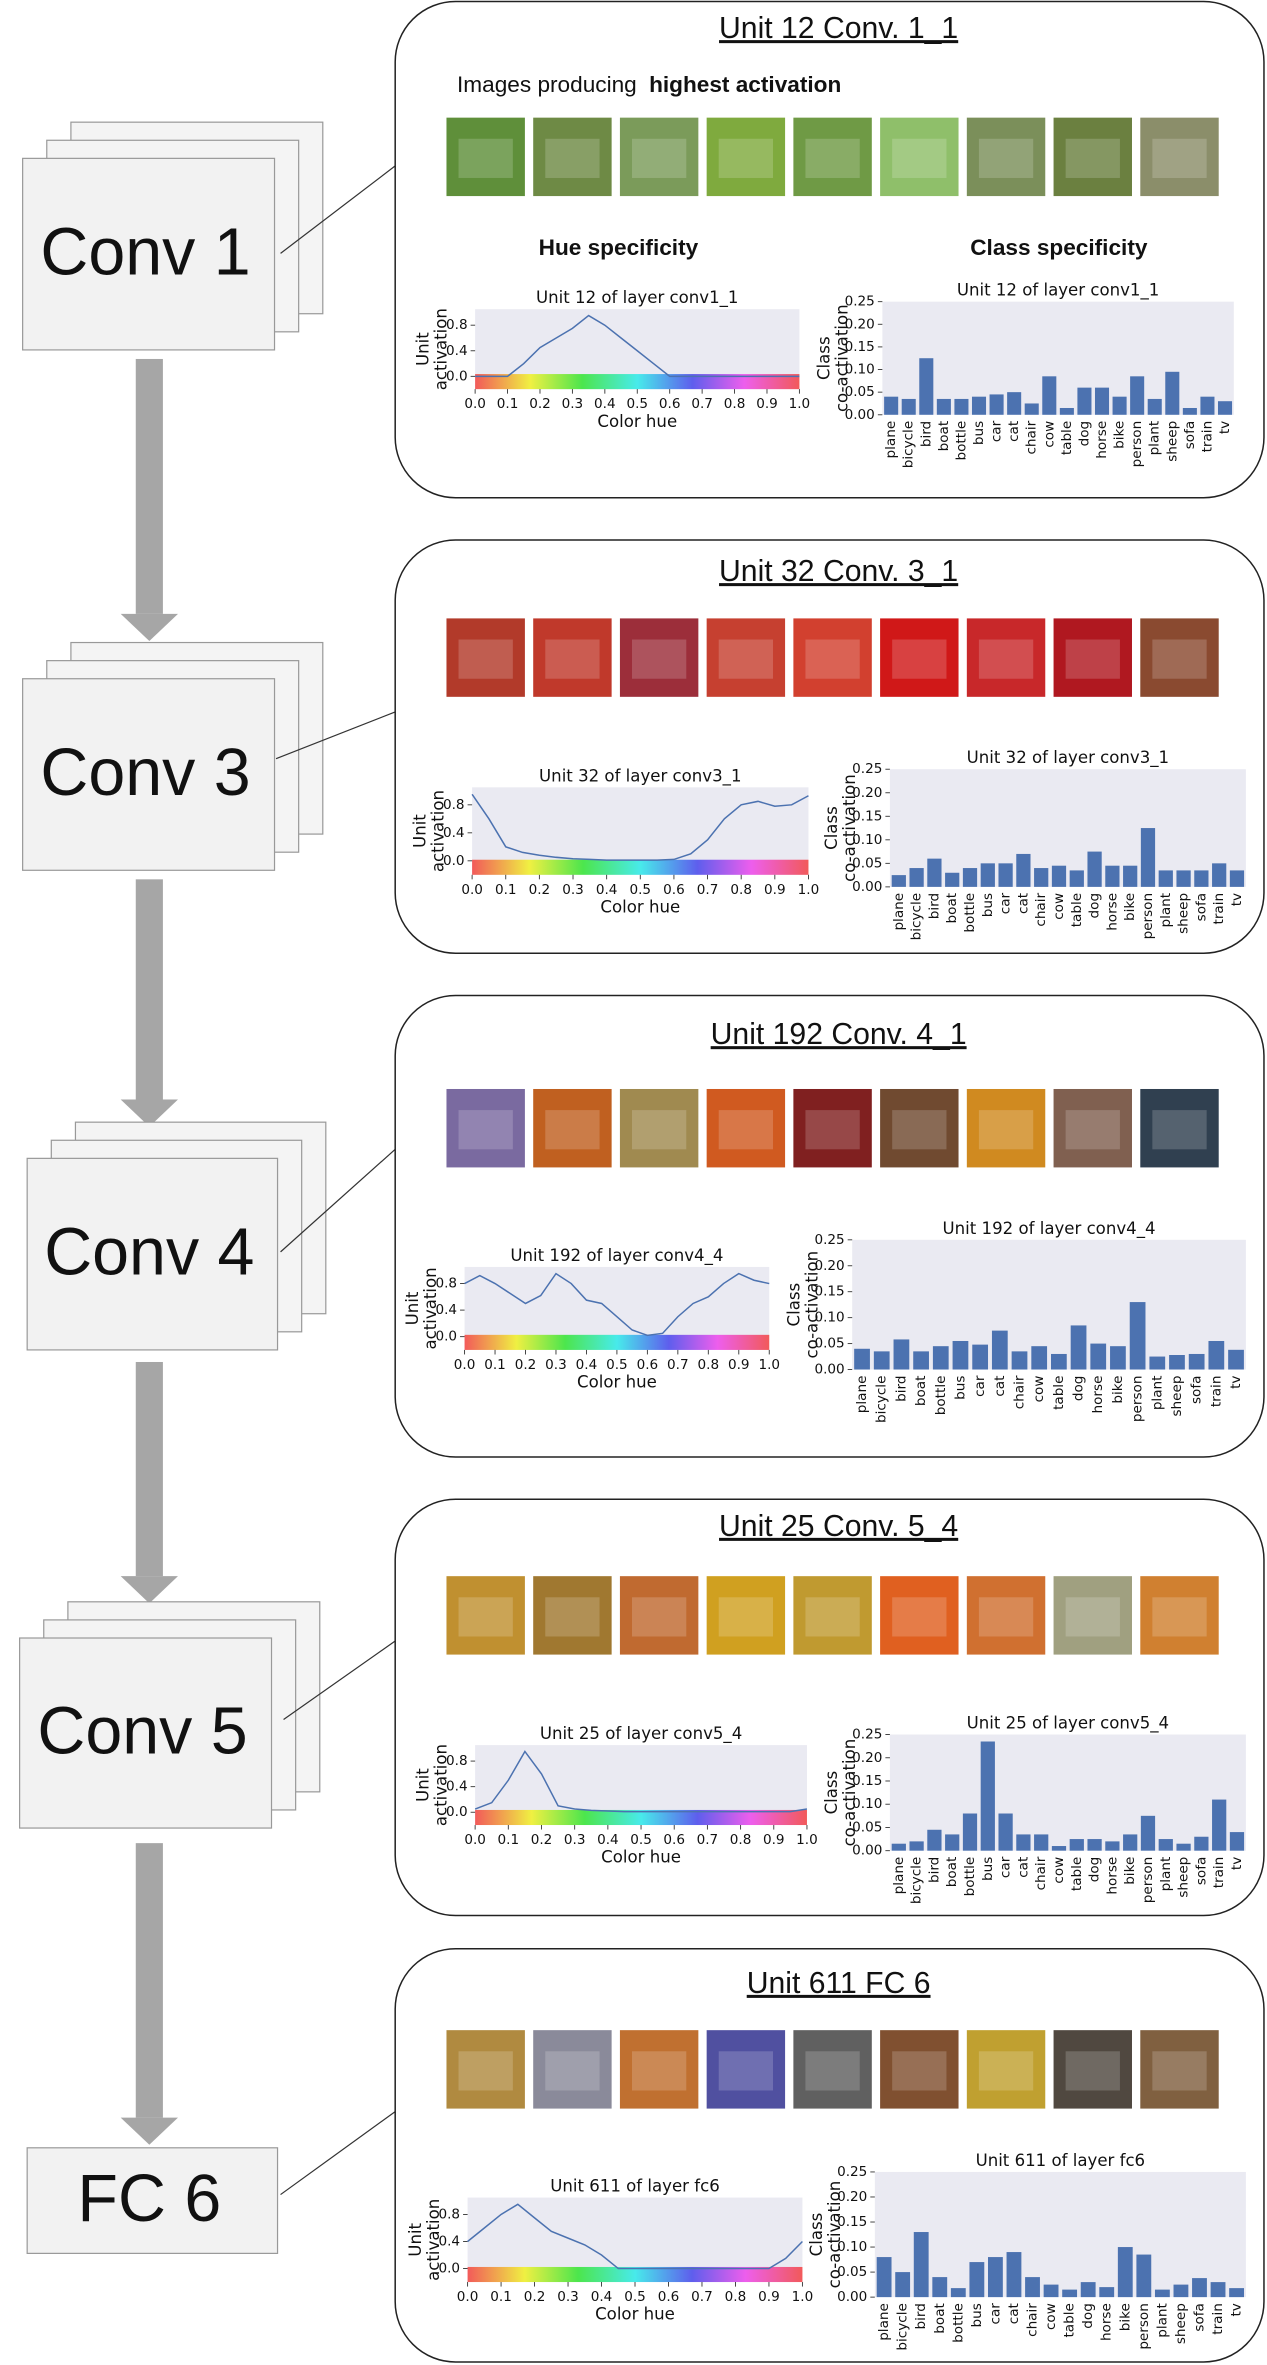 This screenshot has height=2365, width=1267. Describe the element at coordinates (852, 2172) in the screenshot. I see `y-tick-label: 0.25` at that location.